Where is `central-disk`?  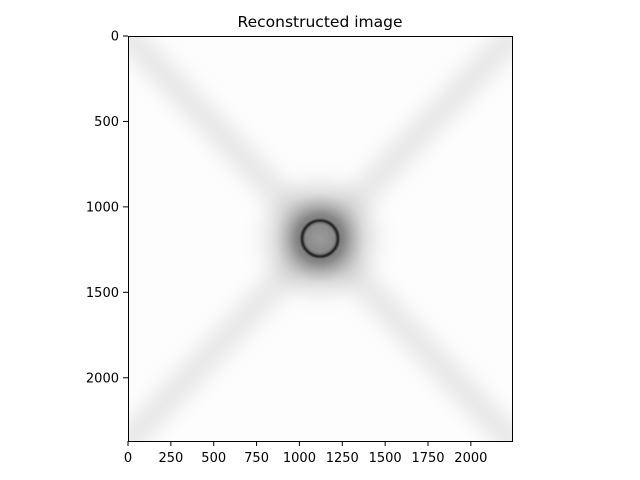
central-disk is located at coordinates (320, 238).